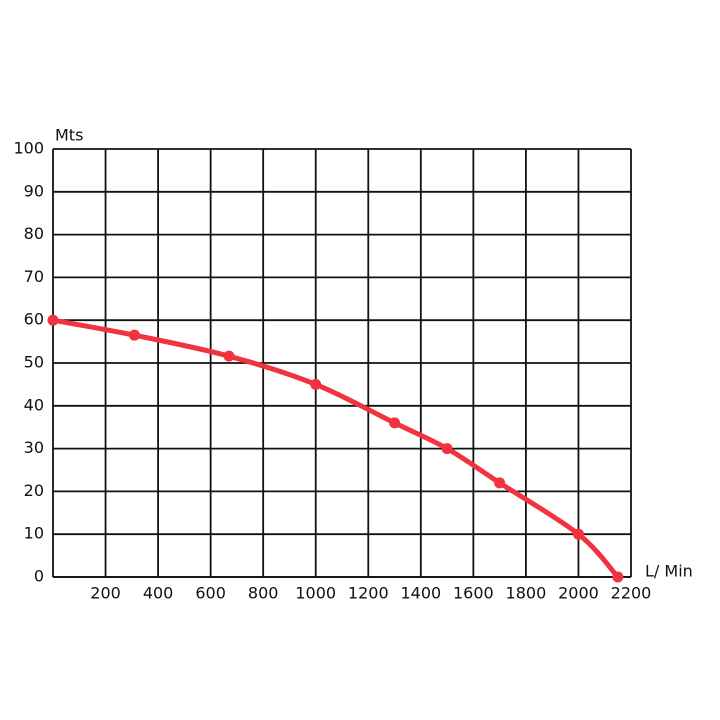 The image size is (720, 720). I want to click on x-tick-label: 1600, so click(473, 593).